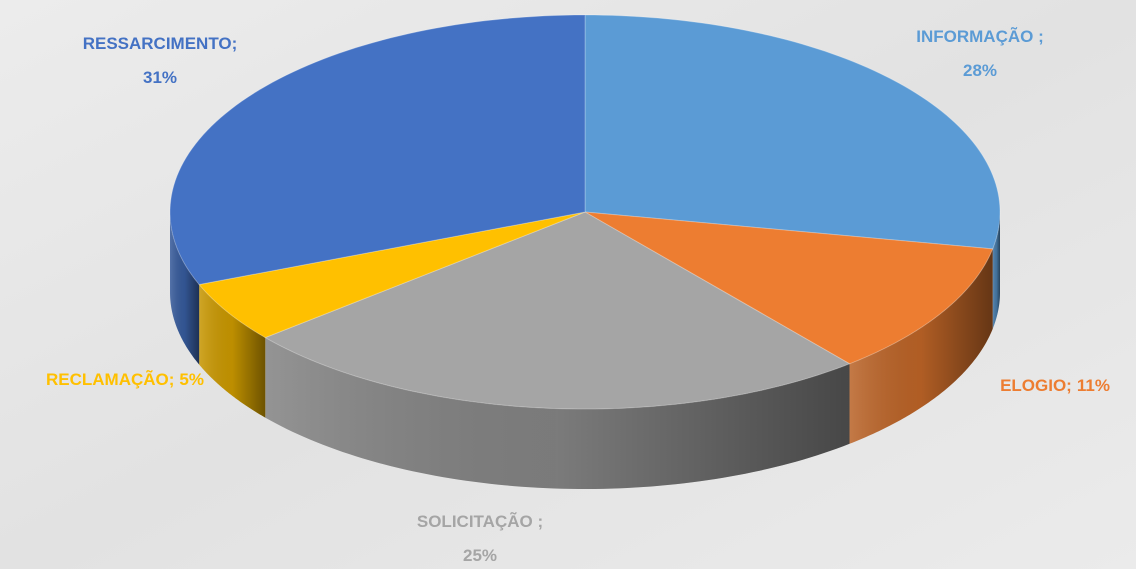 The height and width of the screenshot is (569, 1136). Describe the element at coordinates (480, 521) in the screenshot. I see `label-category: SOLICITAÇÃO ;` at that location.